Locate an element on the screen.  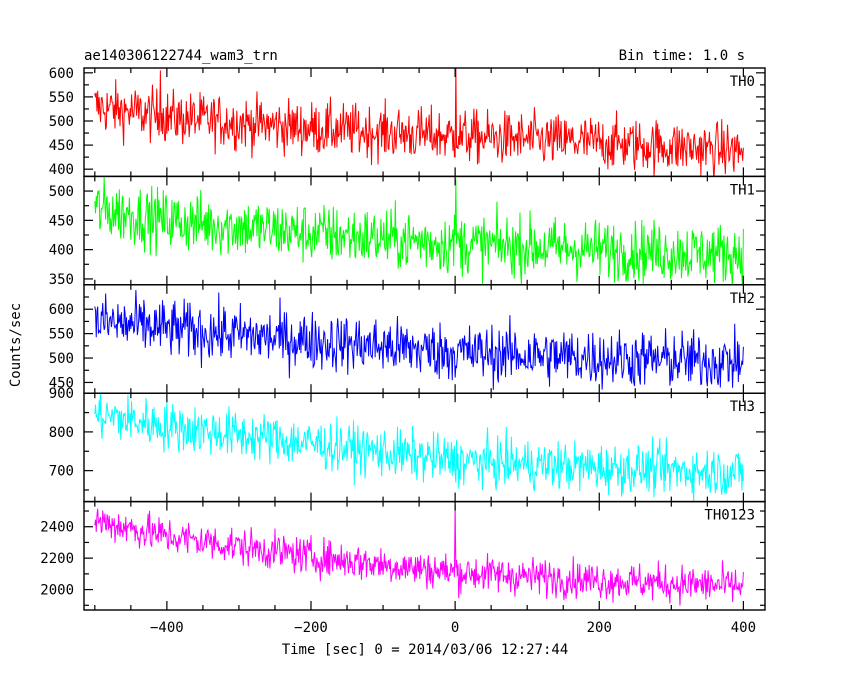
y-tick-label: 2000 is located at coordinates (57, 591).